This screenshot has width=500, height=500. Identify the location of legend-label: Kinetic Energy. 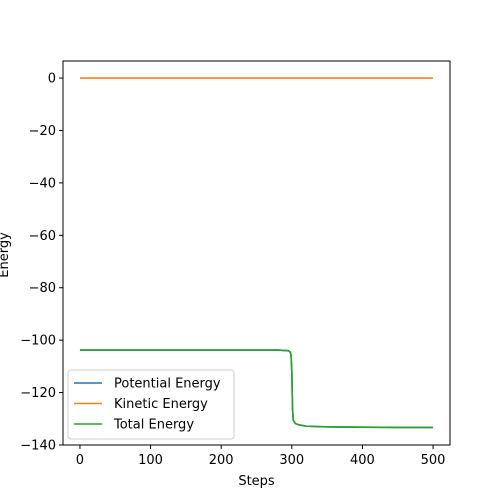
(161, 404).